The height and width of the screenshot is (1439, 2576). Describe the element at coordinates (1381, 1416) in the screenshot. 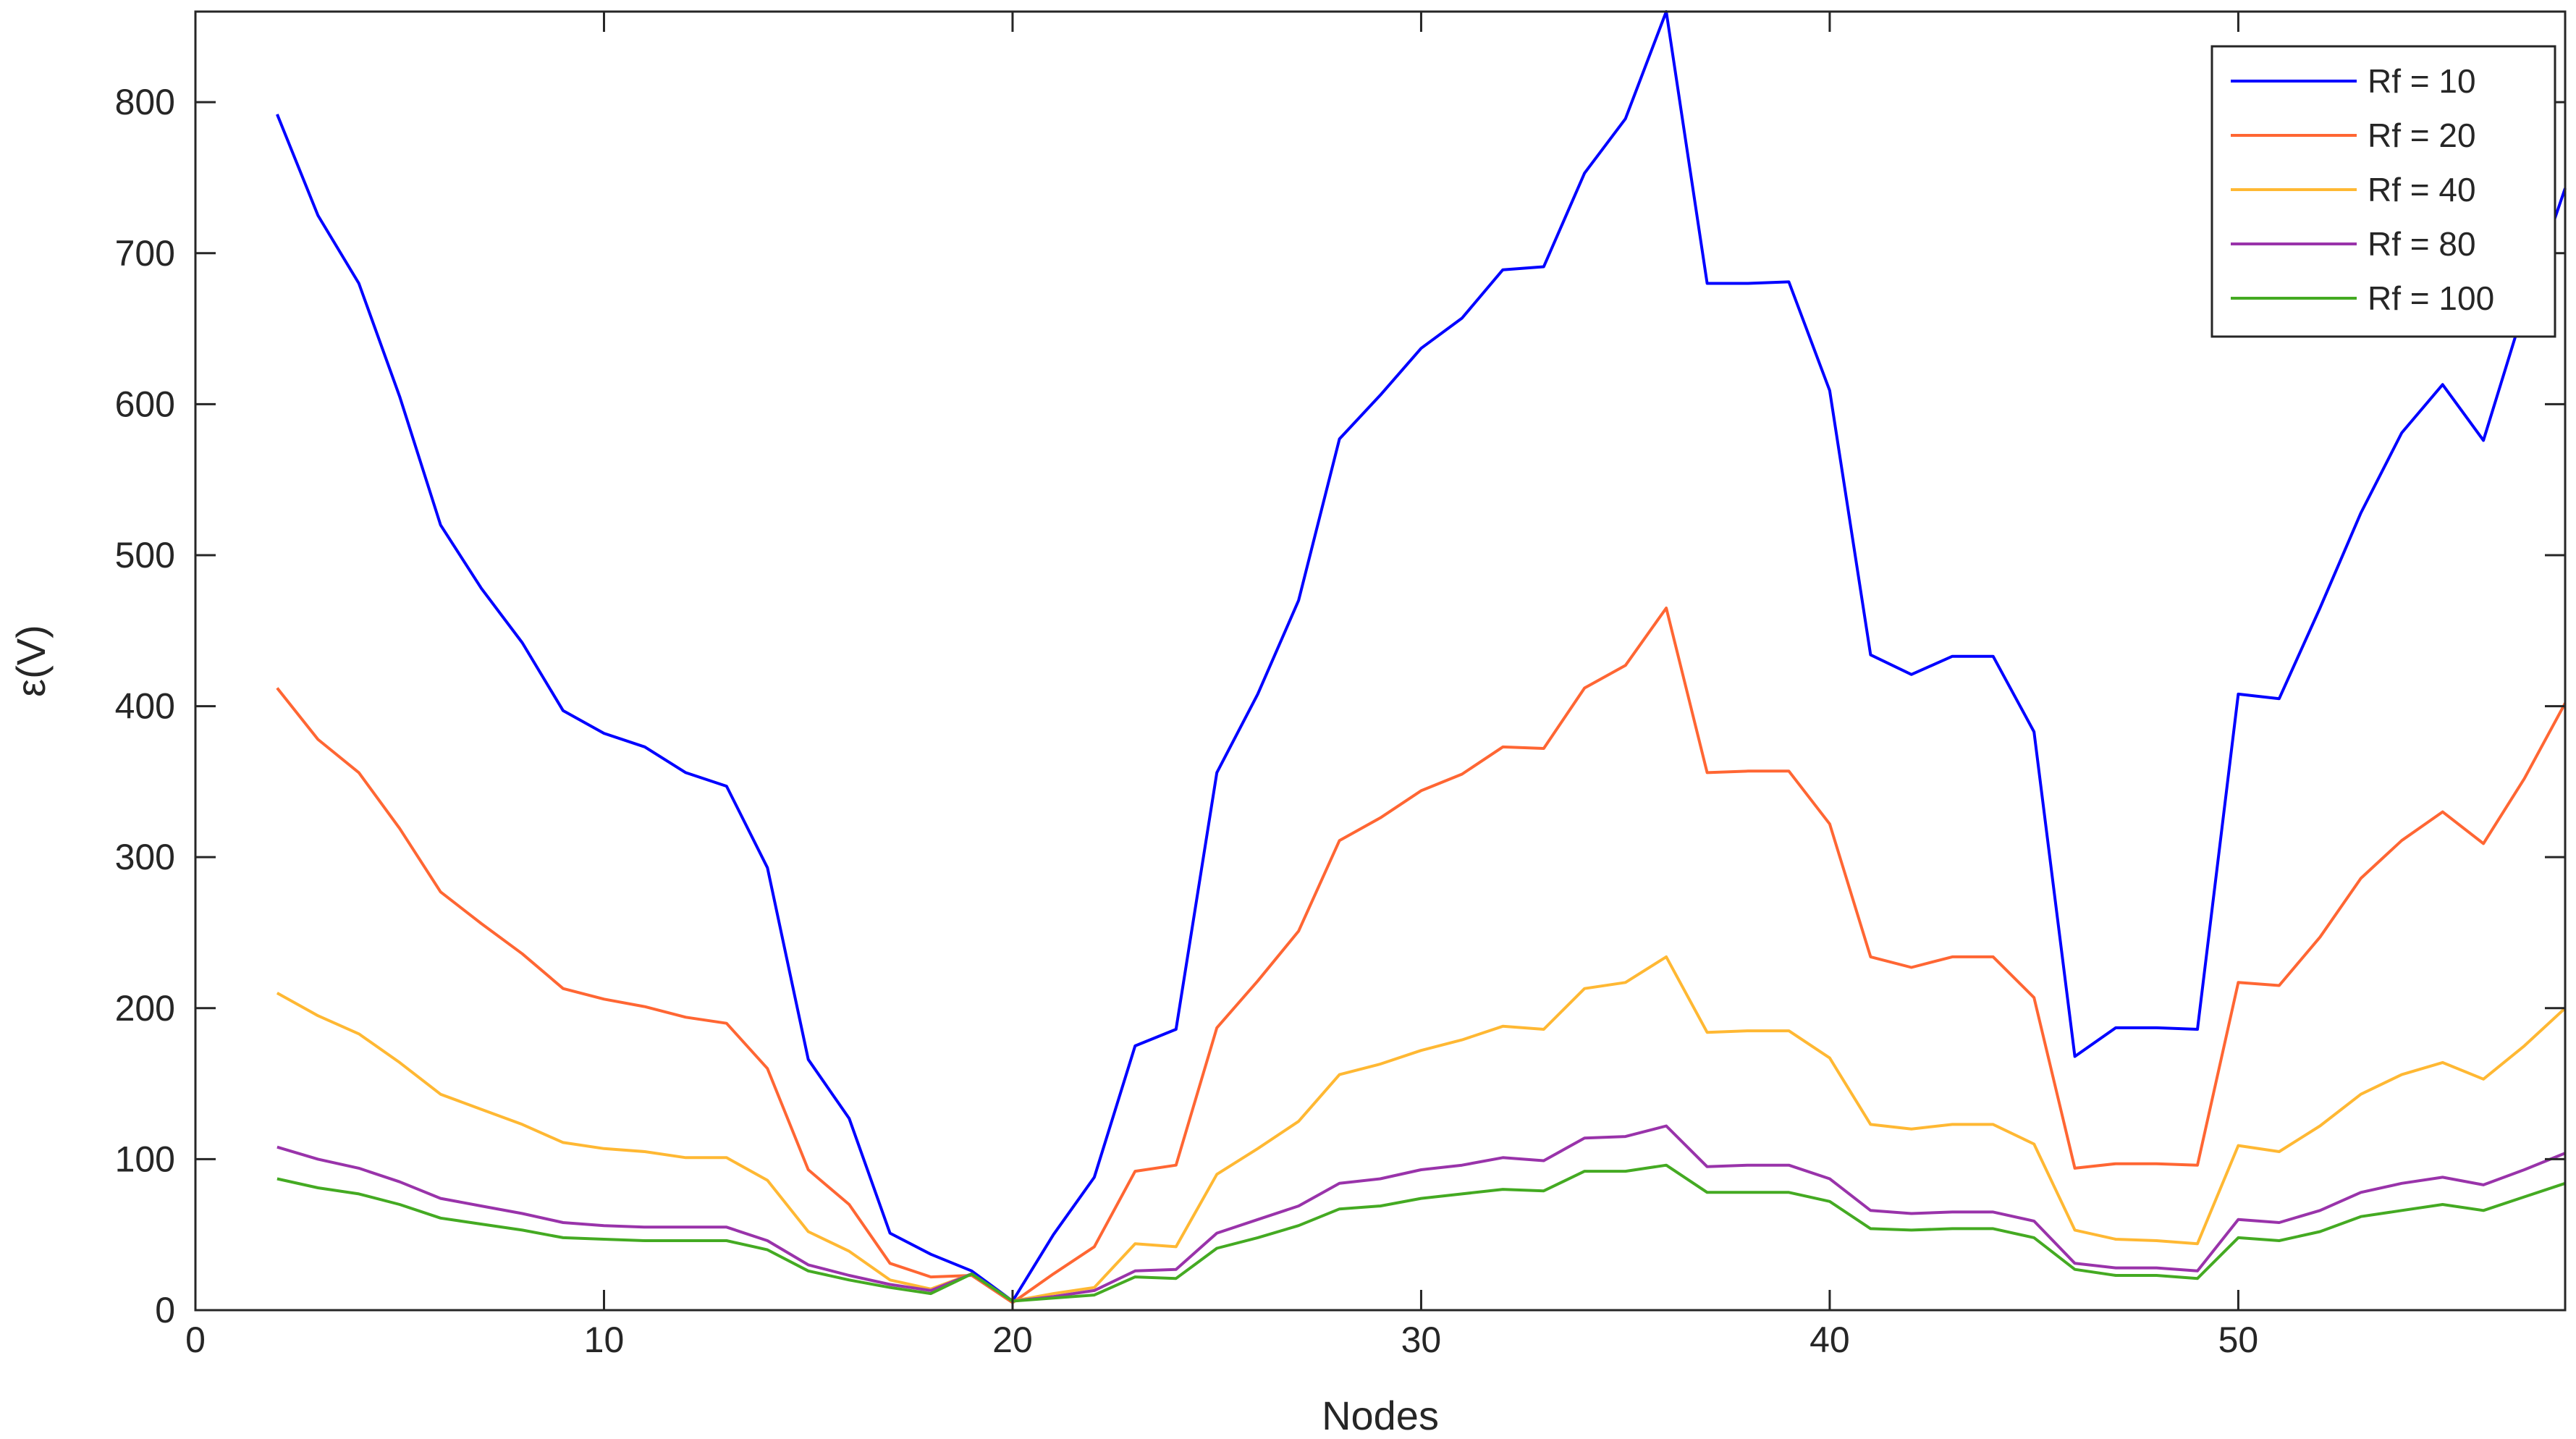

I see `x-axis-title: Nodes` at that location.